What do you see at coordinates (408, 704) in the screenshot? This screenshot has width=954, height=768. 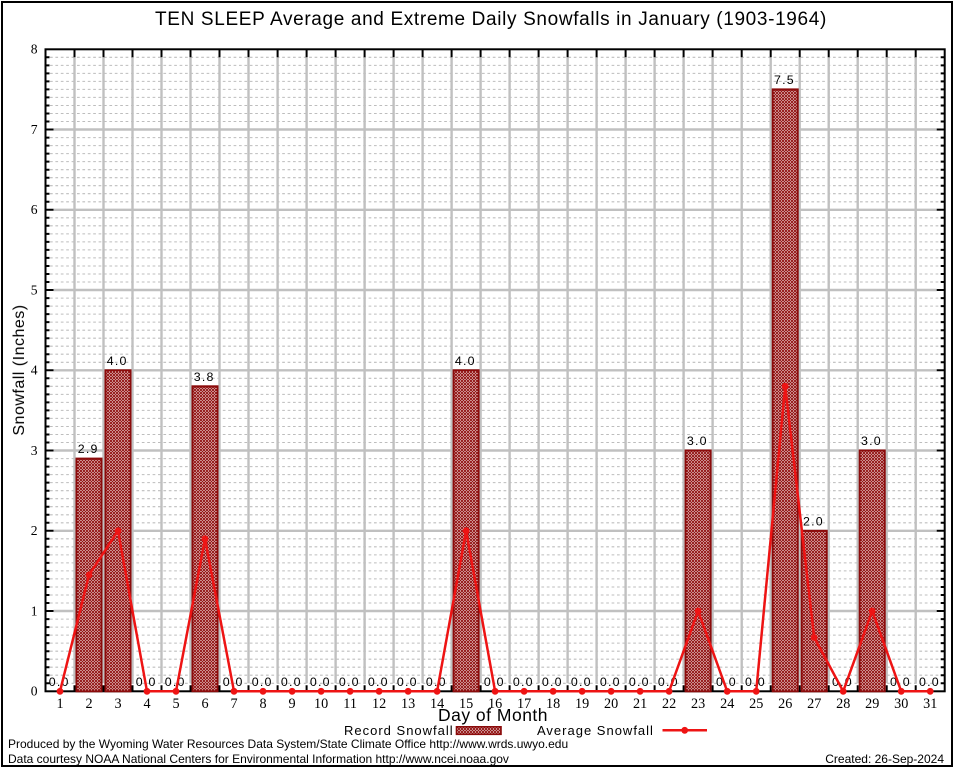 I see `svg-text: 13` at bounding box center [408, 704].